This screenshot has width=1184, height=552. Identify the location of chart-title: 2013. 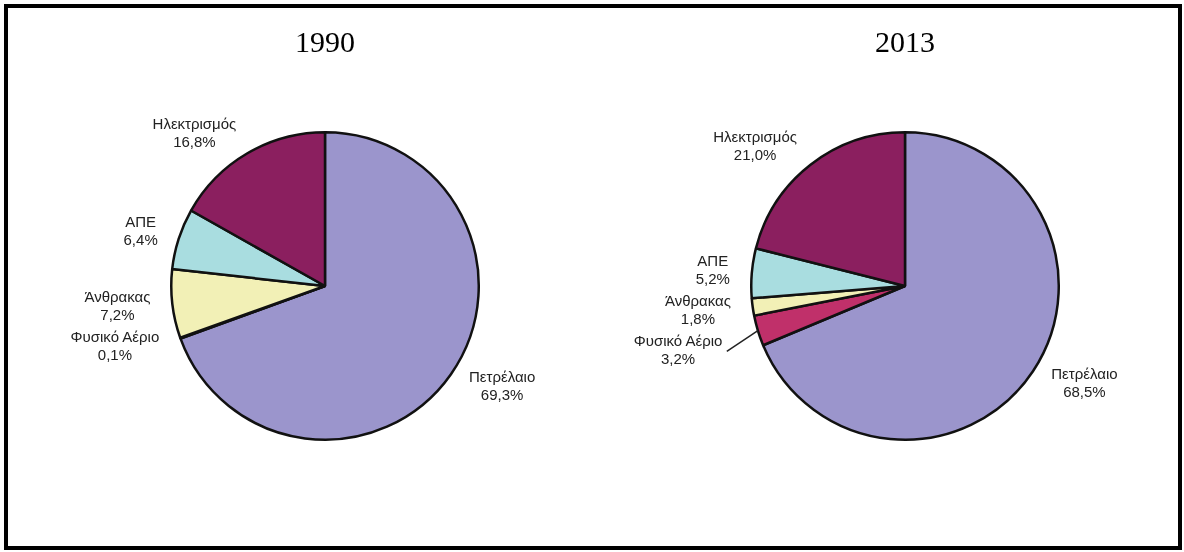
(905, 41).